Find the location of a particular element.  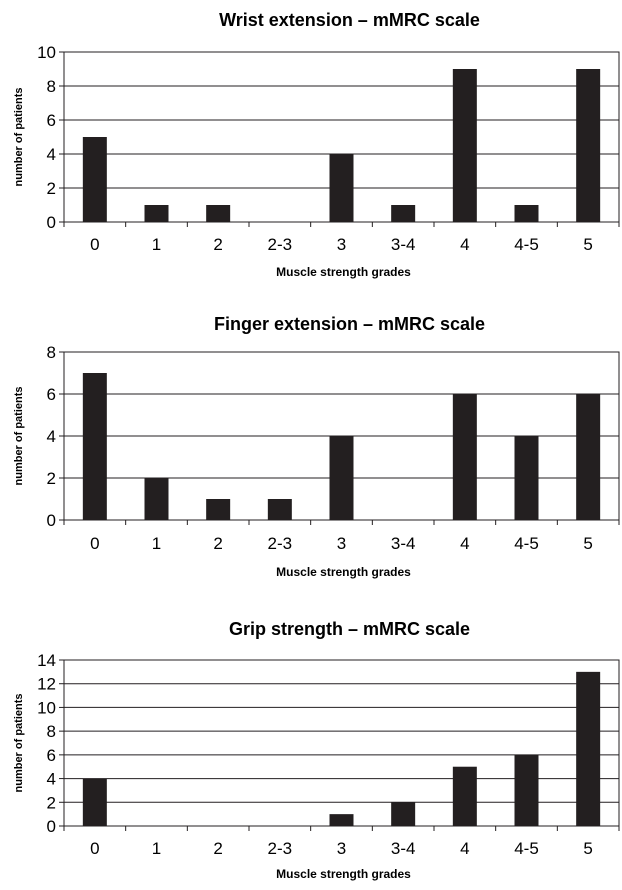

chart1-x-tick-label: 5 is located at coordinates (587, 244).